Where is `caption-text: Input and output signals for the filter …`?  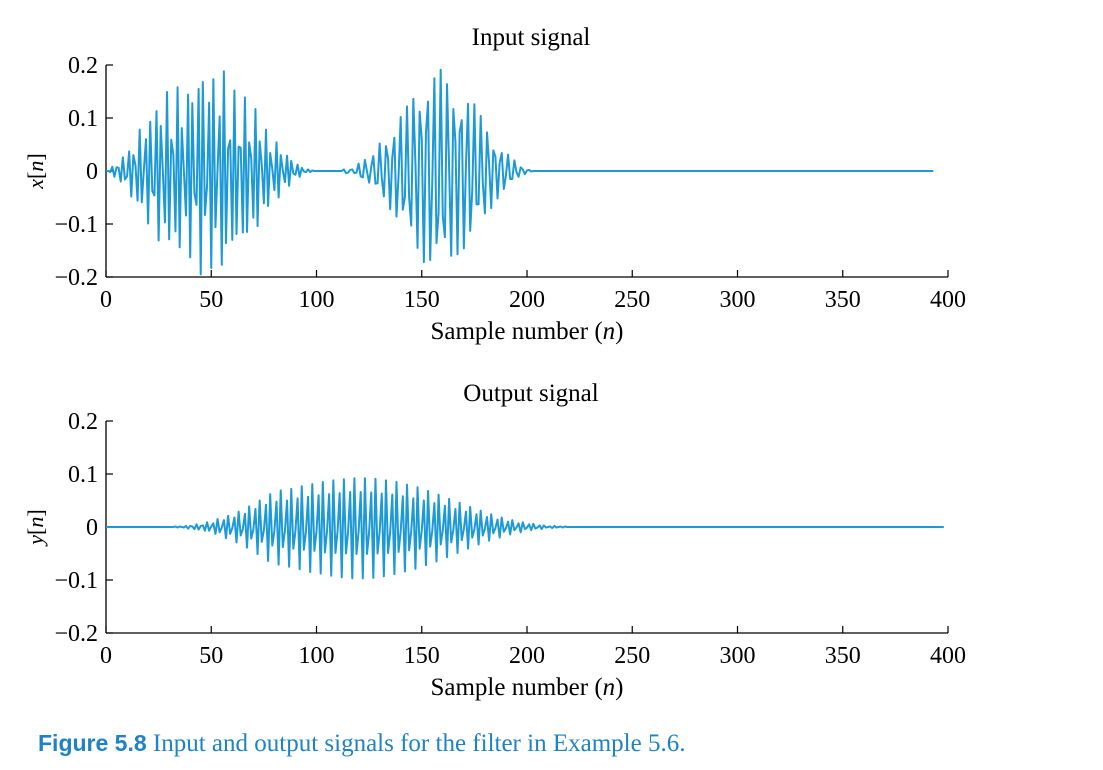 caption-text: Input and output signals for the filter … is located at coordinates (419, 743).